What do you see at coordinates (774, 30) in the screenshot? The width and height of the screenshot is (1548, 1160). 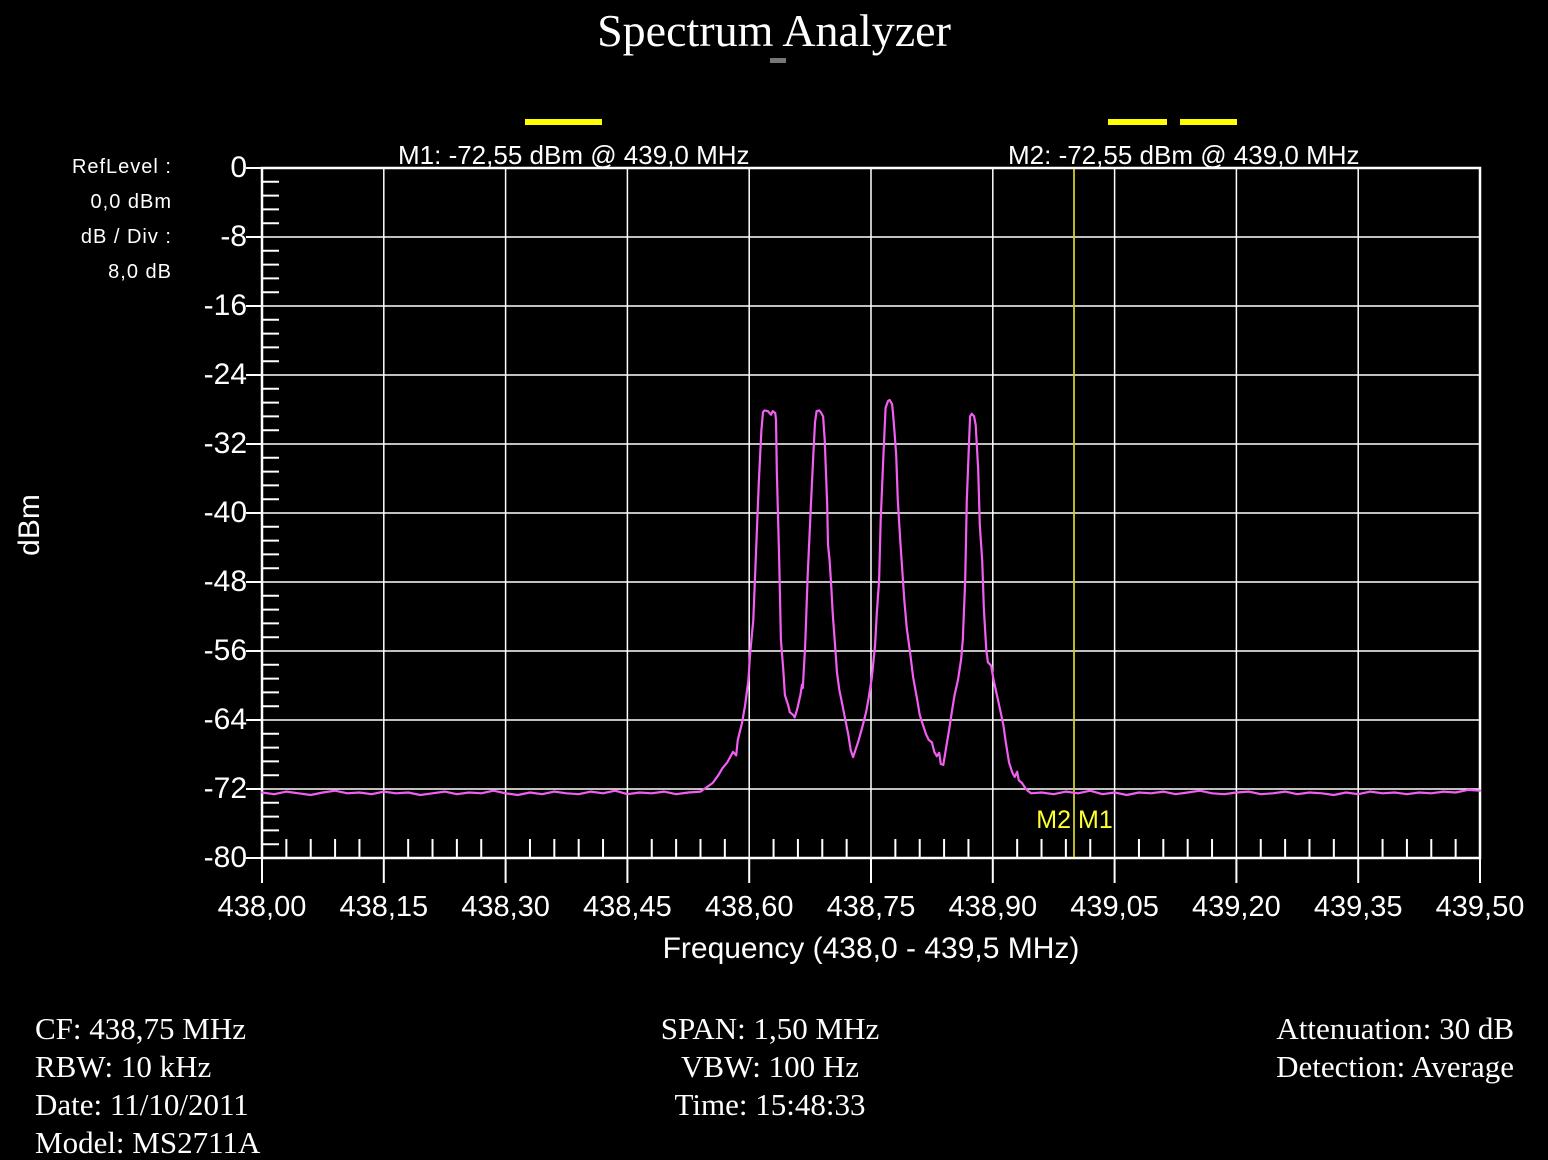 I see `page-title: Spectrum Analyzer` at bounding box center [774, 30].